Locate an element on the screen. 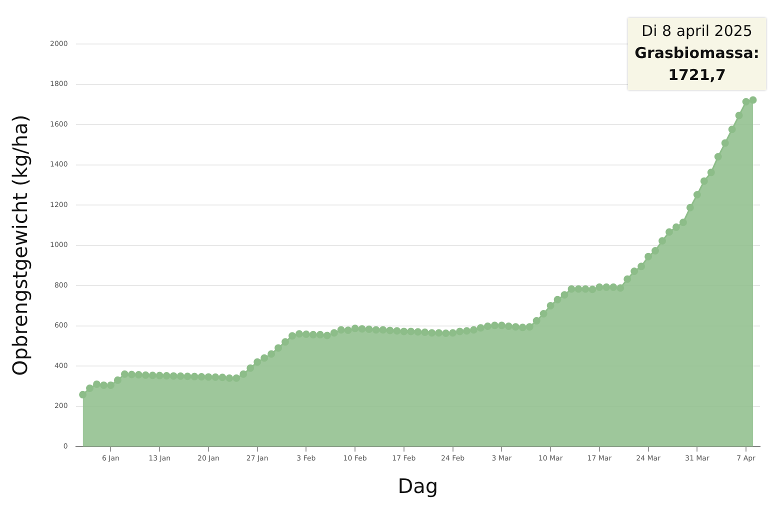 The image size is (768, 512). x-axis-title: Dag is located at coordinates (418, 486).